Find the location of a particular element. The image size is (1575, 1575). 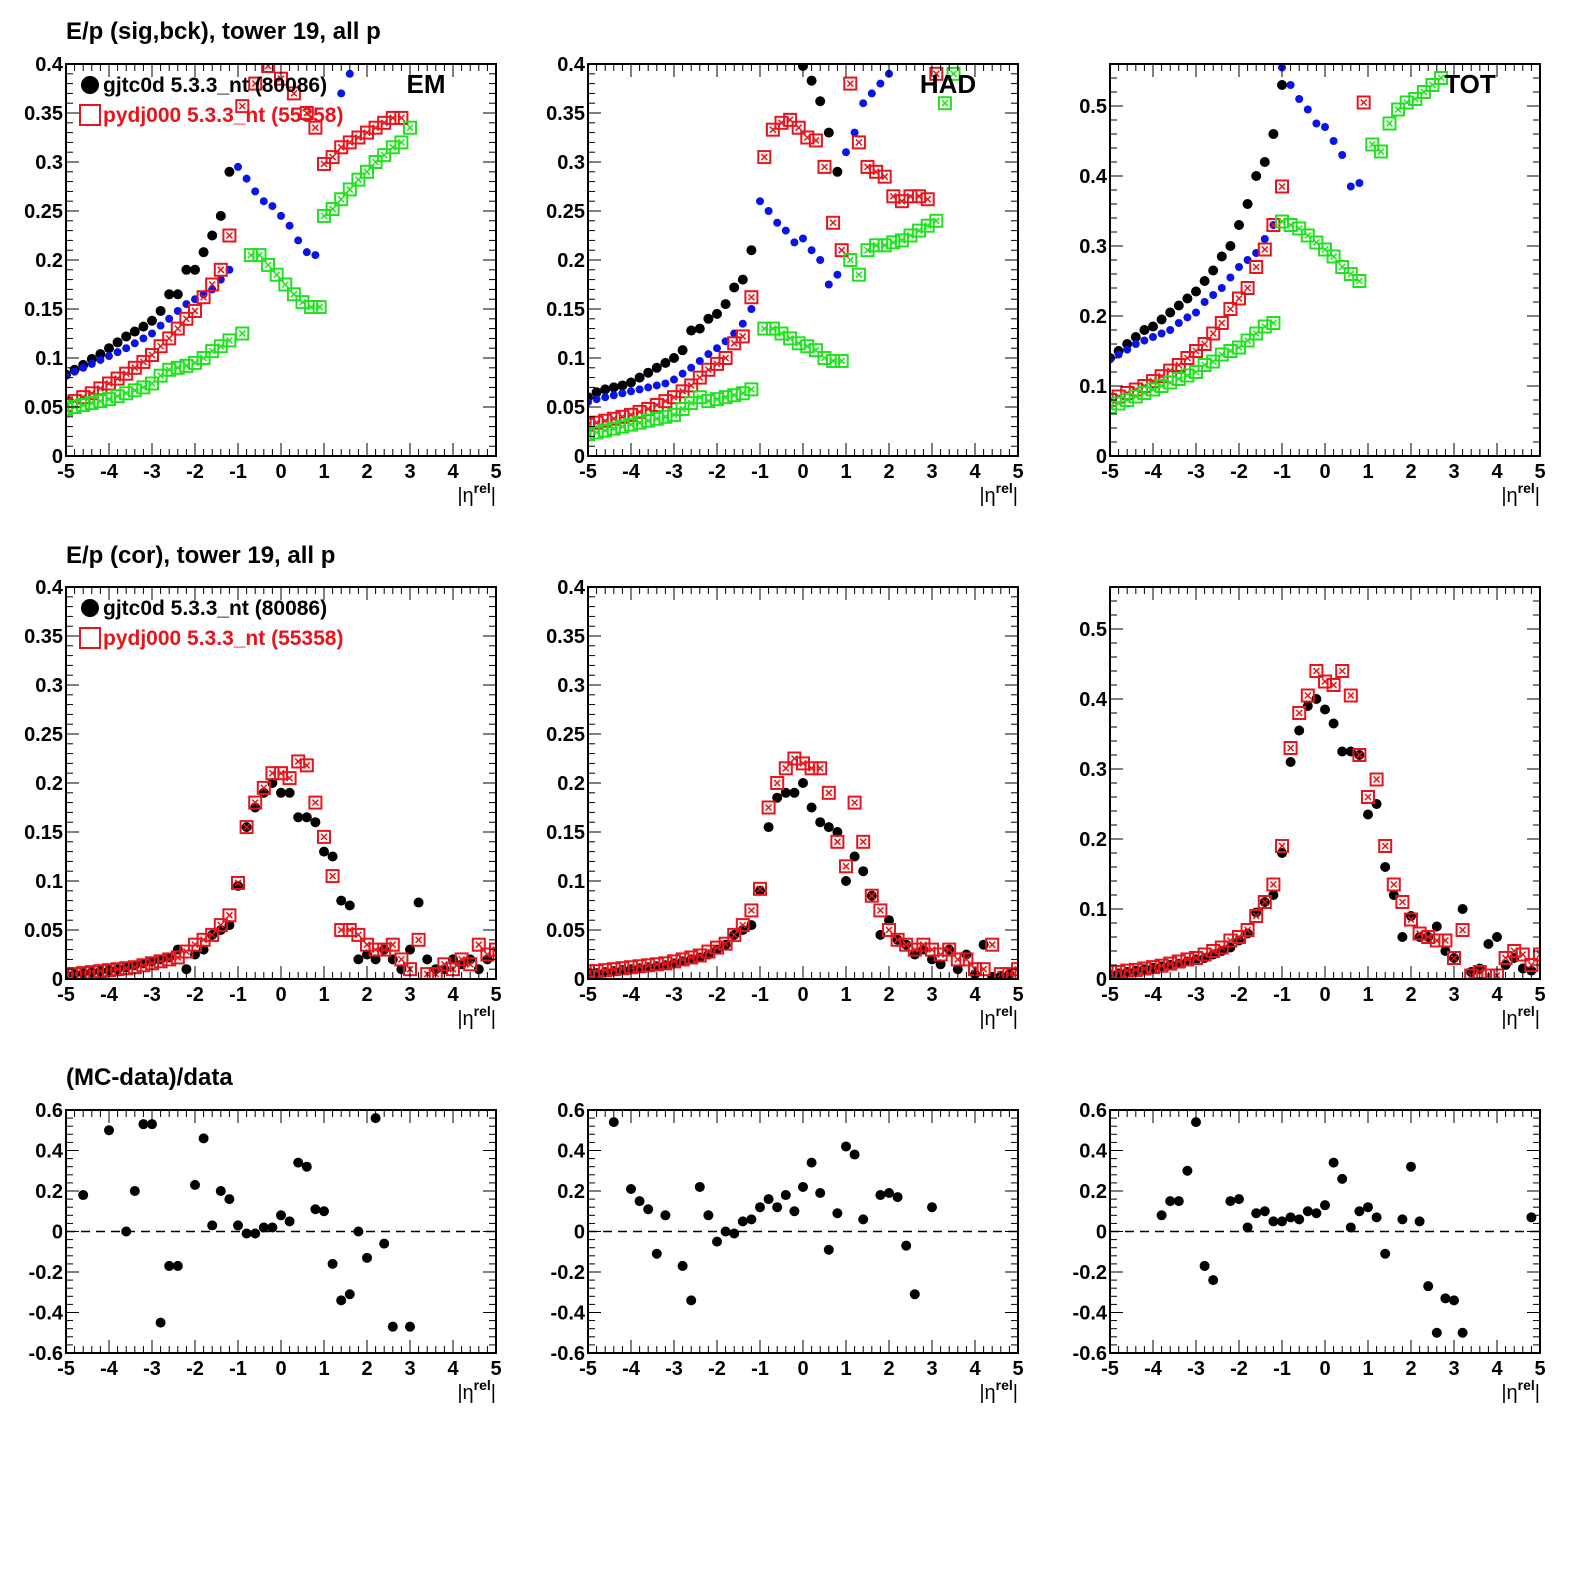

y-axis: -0.6 -0.4 -0.2 0 0.2 0.4 0.6 is located at coordinates (1306, 1232).